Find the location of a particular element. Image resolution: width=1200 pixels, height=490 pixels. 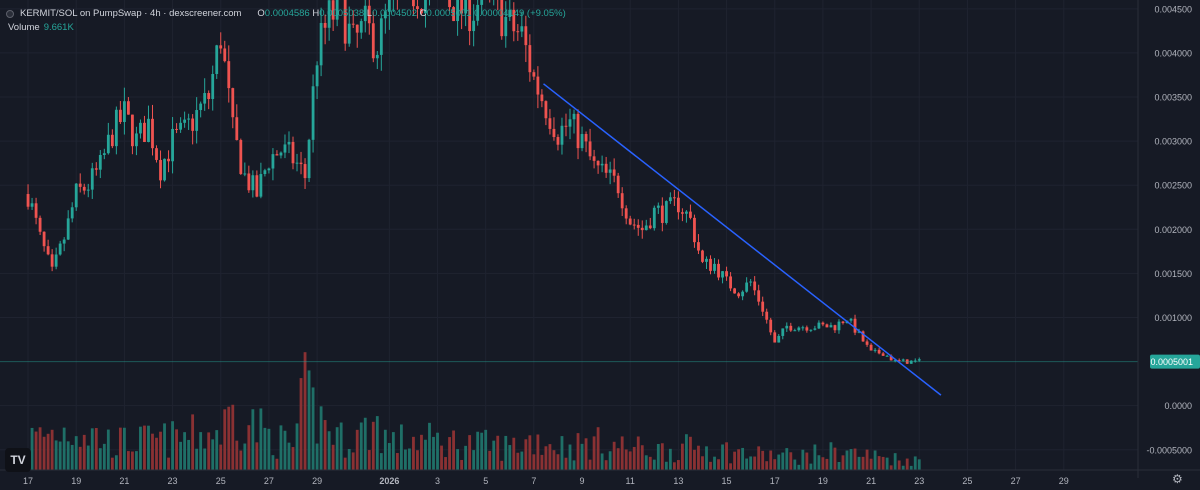

gear-icon: ⚙ is located at coordinates (1177, 479).